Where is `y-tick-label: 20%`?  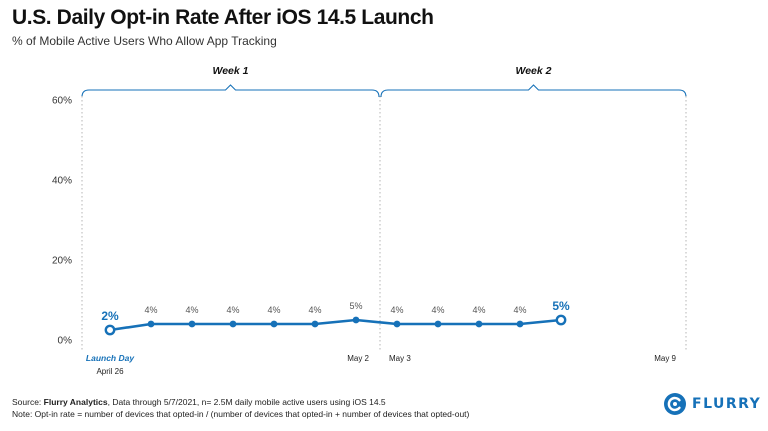
y-tick-label: 20% is located at coordinates (62, 261).